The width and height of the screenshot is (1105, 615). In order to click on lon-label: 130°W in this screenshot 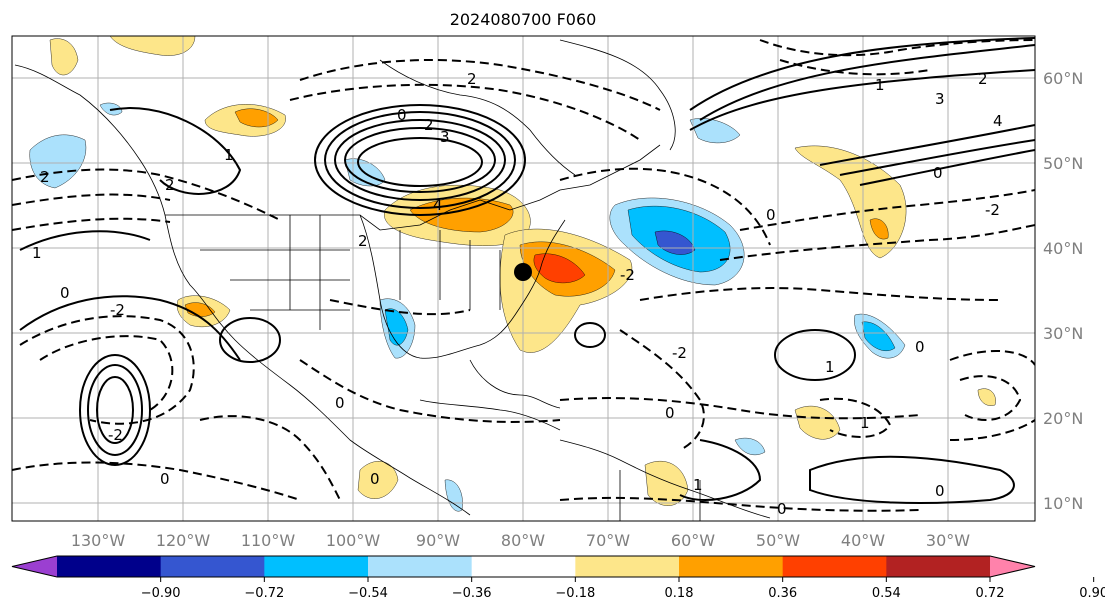, I will do `click(98, 540)`.